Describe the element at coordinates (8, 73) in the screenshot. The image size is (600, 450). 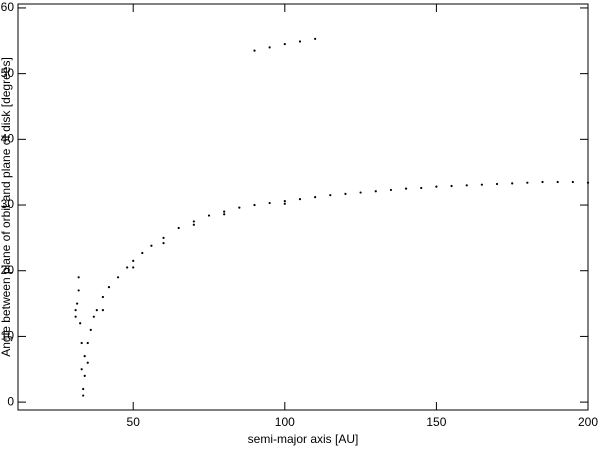
I see `y-tick-label: 50` at that location.